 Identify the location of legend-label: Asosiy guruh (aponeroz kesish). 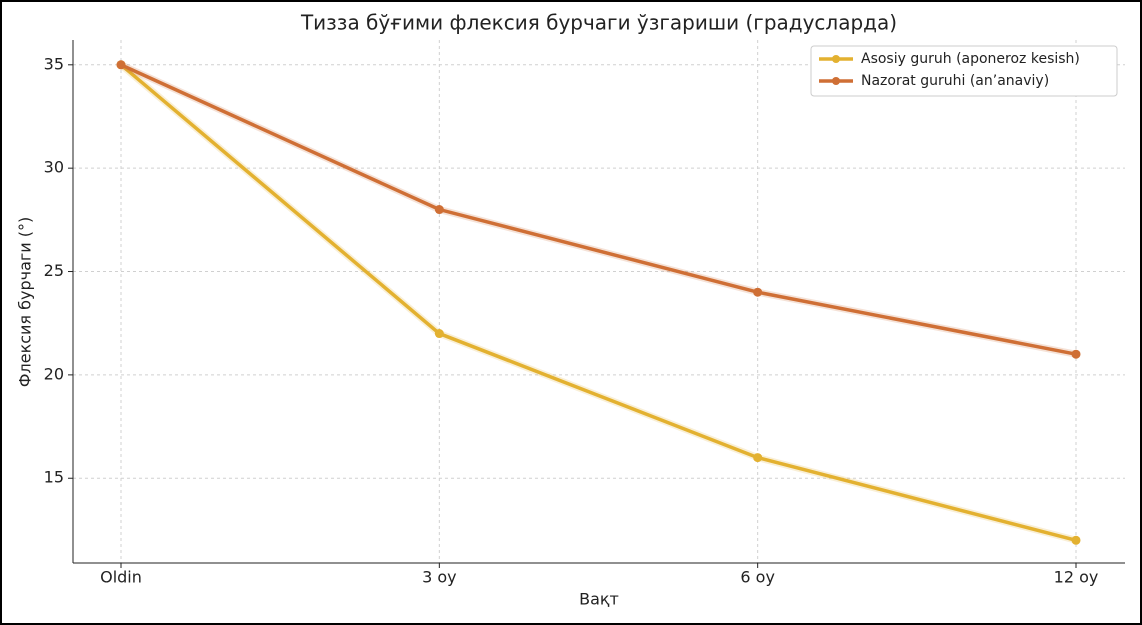
(970, 59).